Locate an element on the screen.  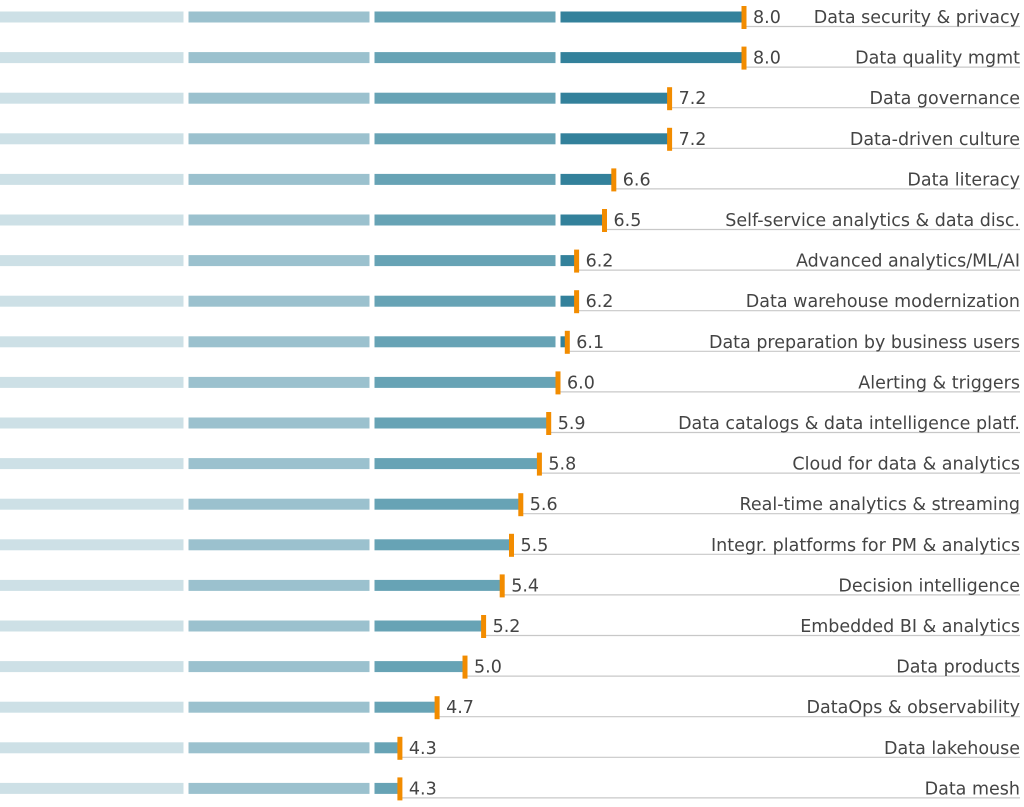
value-label: 6.6 is located at coordinates (637, 180).